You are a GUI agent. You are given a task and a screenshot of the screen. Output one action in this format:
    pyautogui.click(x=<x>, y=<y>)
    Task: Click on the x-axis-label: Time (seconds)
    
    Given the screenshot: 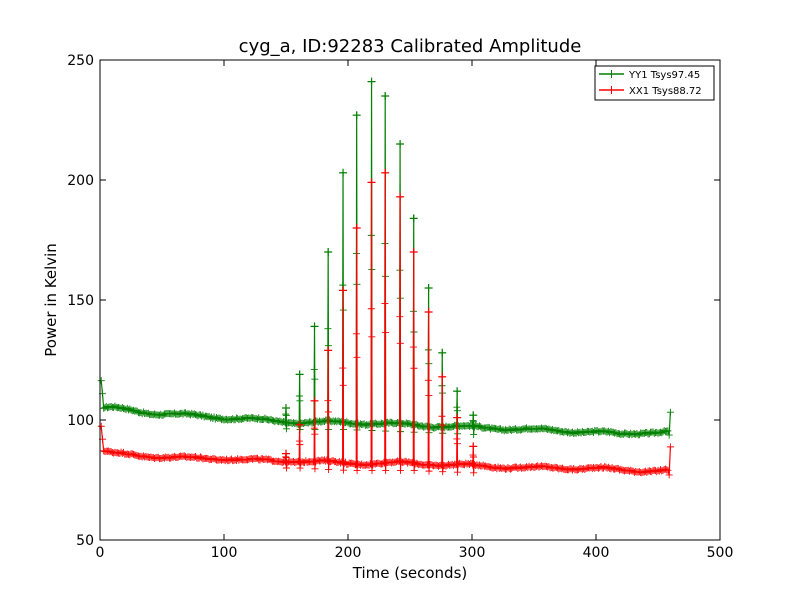 What is the action you would take?
    pyautogui.click(x=410, y=573)
    